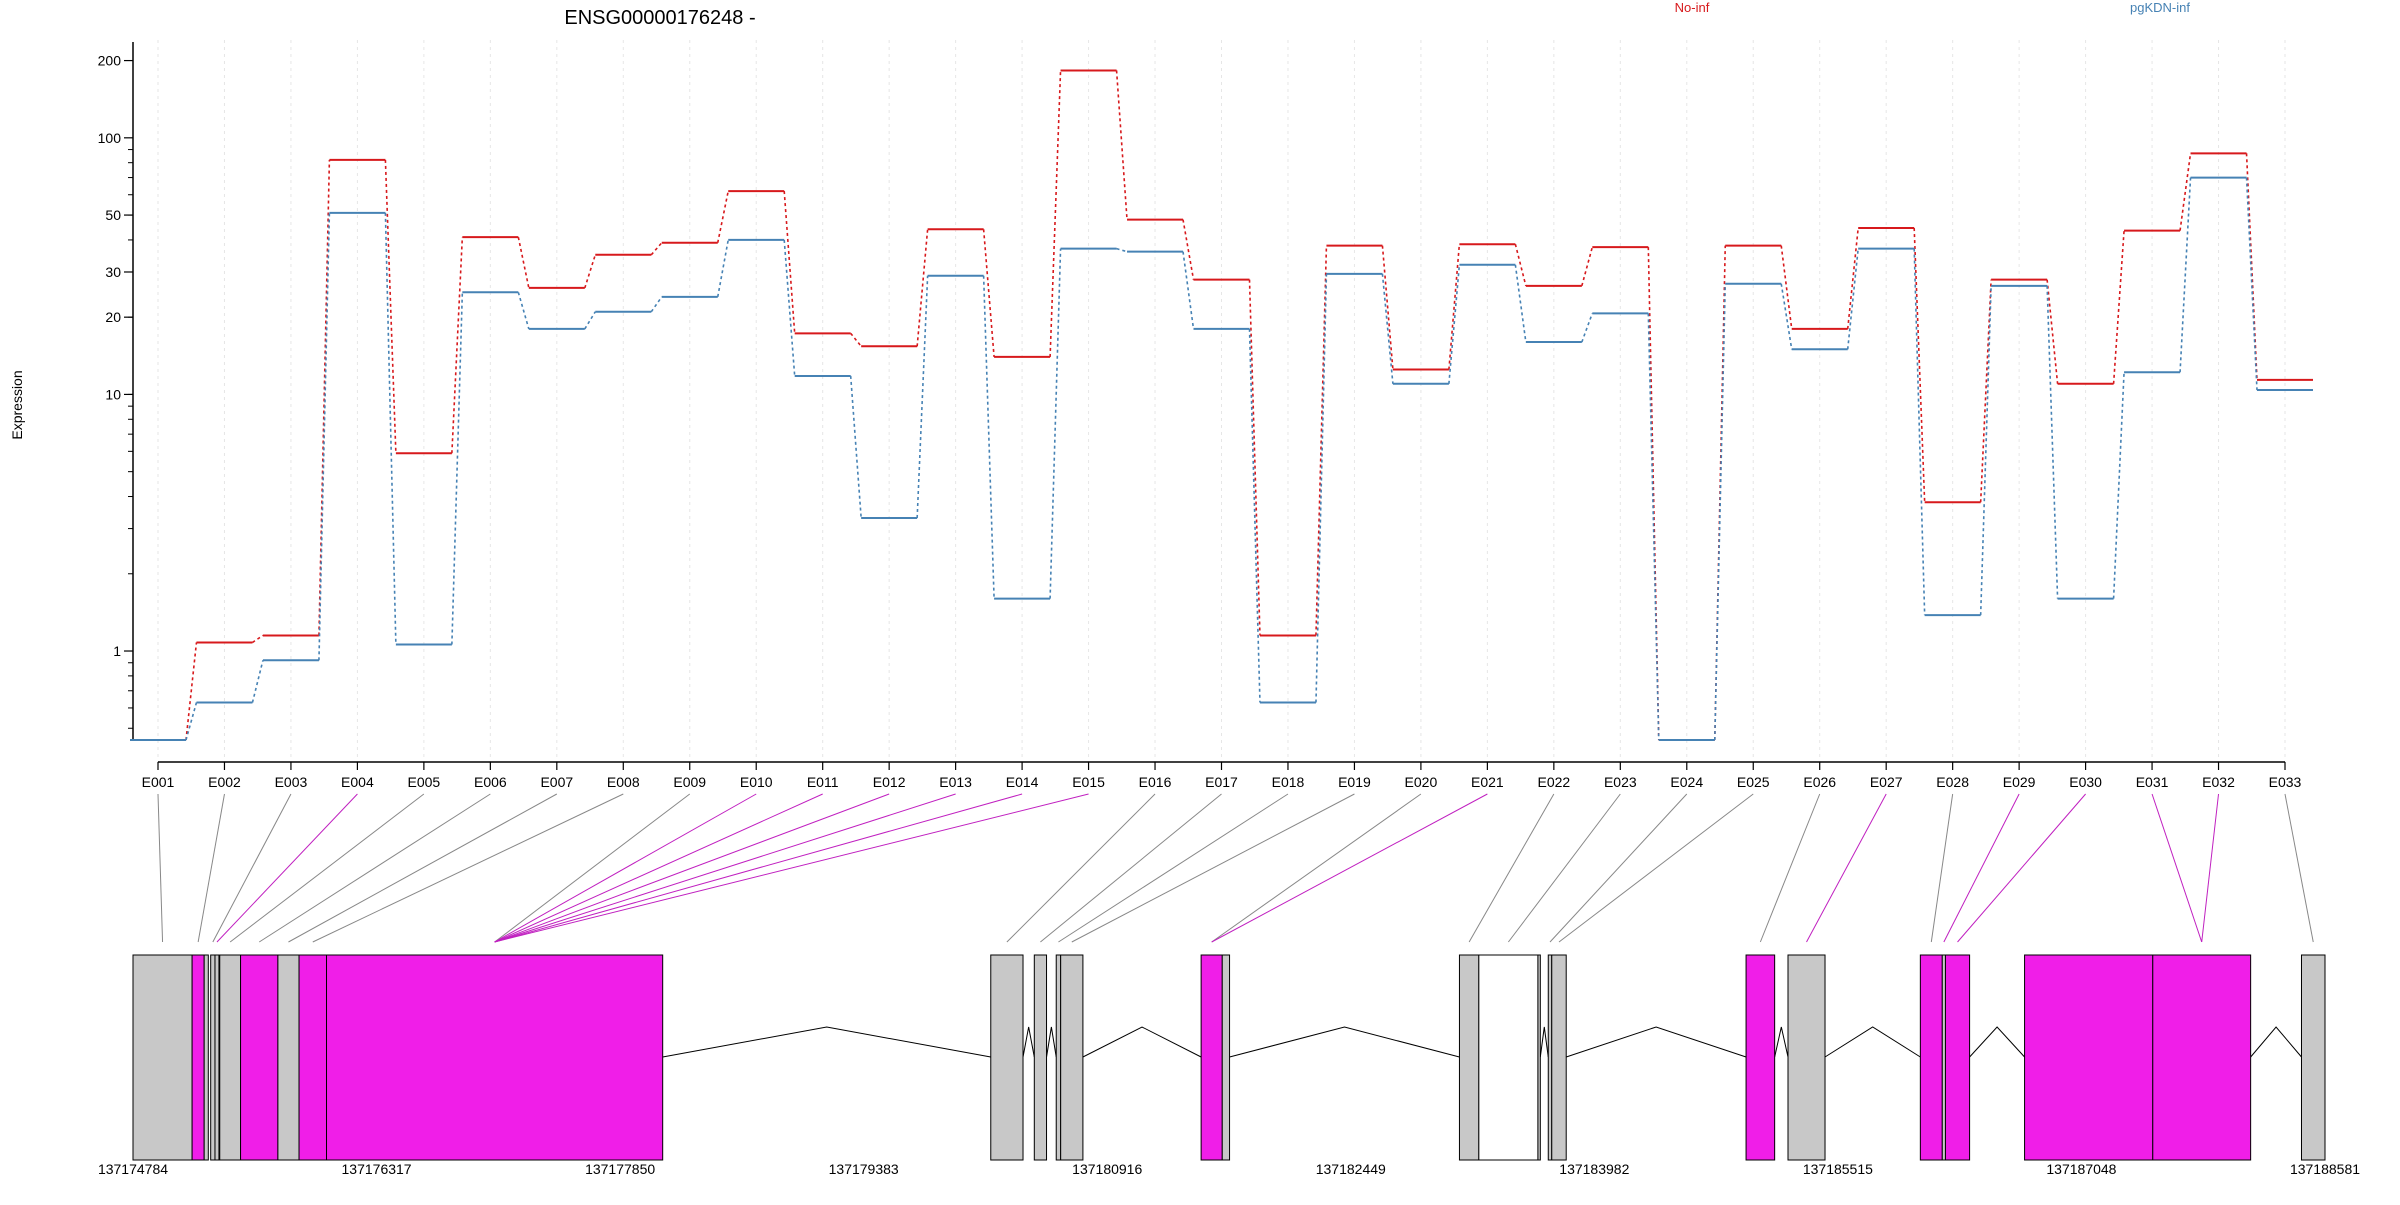 The width and height of the screenshot is (2400, 1205). Describe the element at coordinates (2081, 1169) in the screenshot. I see `coordinate-label-137187048: 137187048` at that location.